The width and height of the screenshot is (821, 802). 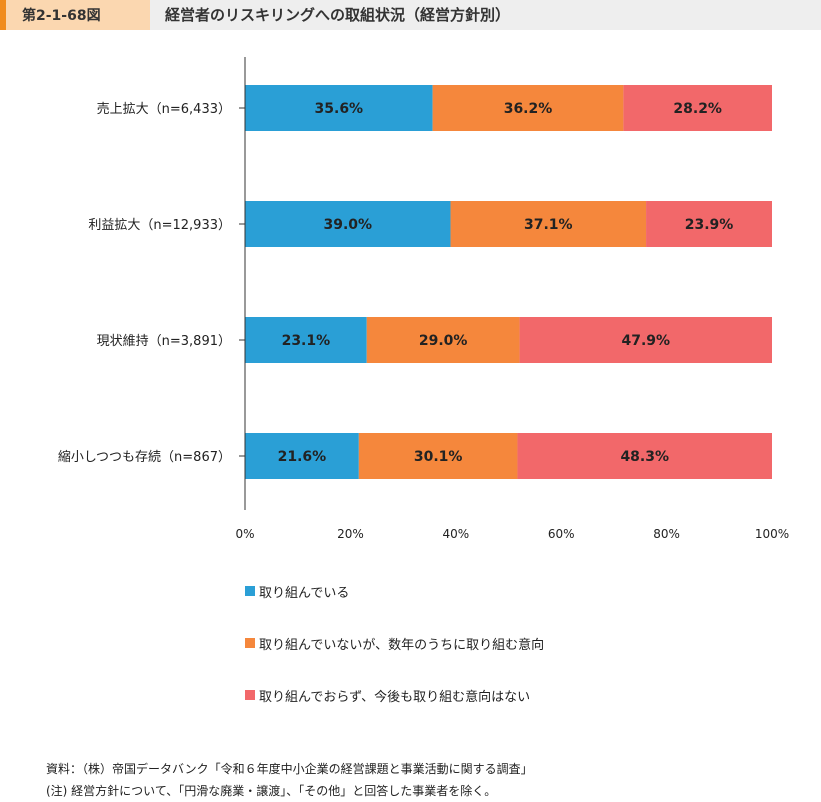 I want to click on legend-item-not-planning: 取り組んでおらず、今後も取り組む意向はない, so click(x=495, y=695).